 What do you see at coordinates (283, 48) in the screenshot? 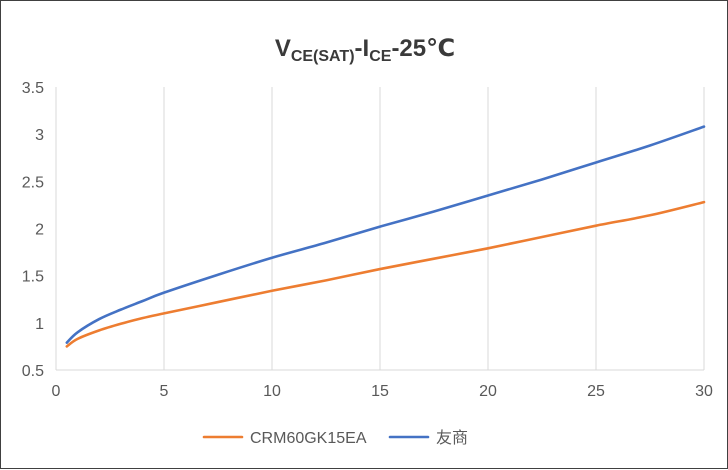
I see `title-v: V` at bounding box center [283, 48].